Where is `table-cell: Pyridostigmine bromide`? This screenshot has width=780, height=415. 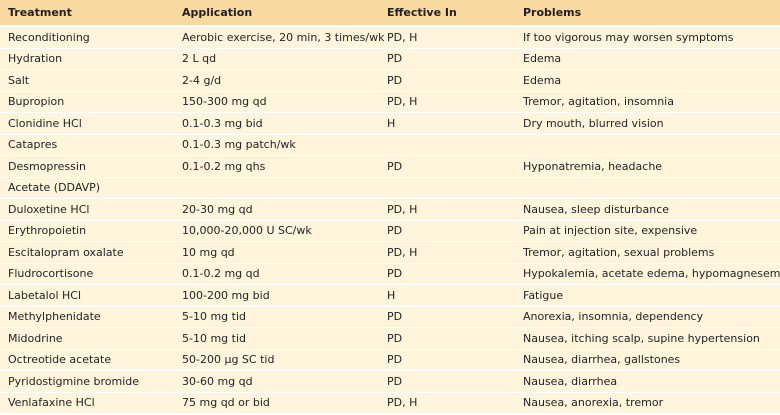
table-cell: Pyridostigmine bromide is located at coordinates (87, 381).